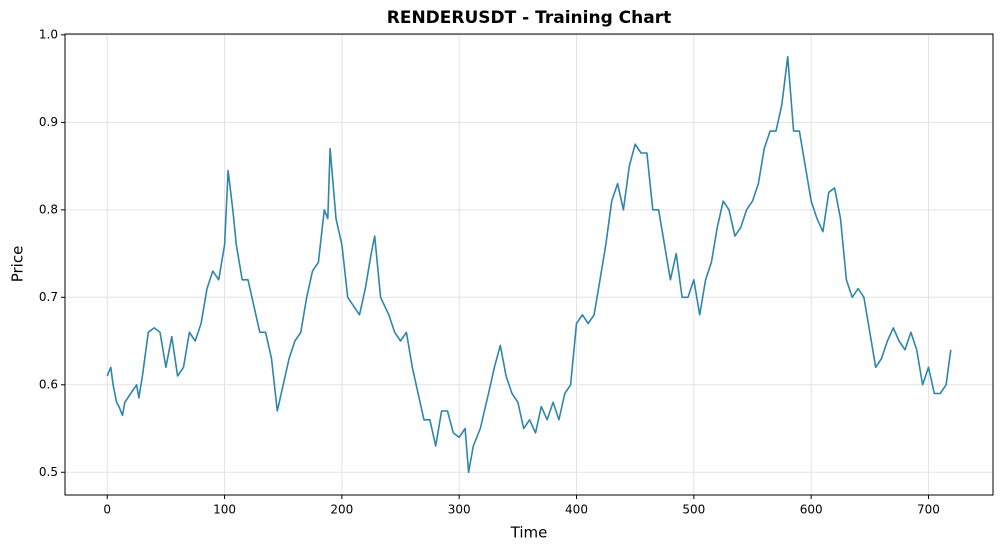 This screenshot has height=552, width=1005. What do you see at coordinates (811, 510) in the screenshot?
I see `x-tick-label: 600` at bounding box center [811, 510].